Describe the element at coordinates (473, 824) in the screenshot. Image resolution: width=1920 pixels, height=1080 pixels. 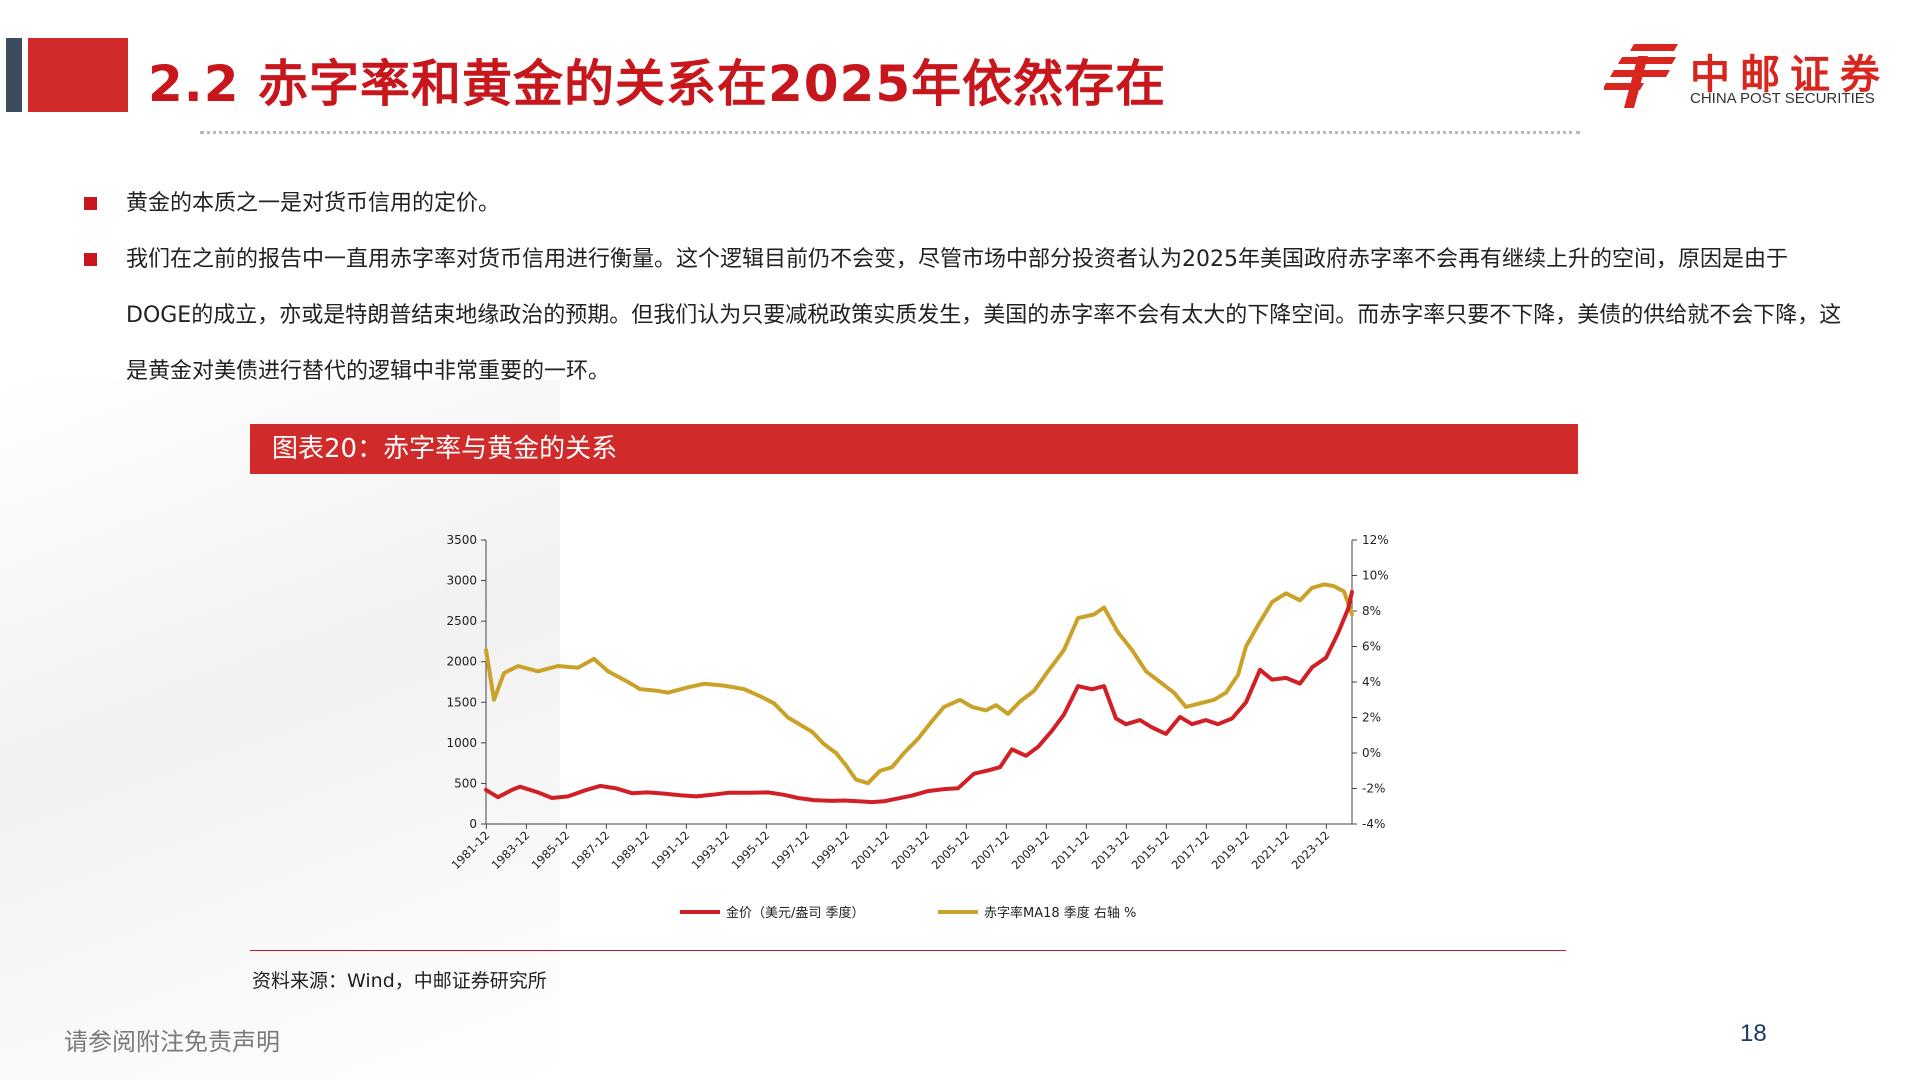
I see `left-tick-label: 0` at that location.